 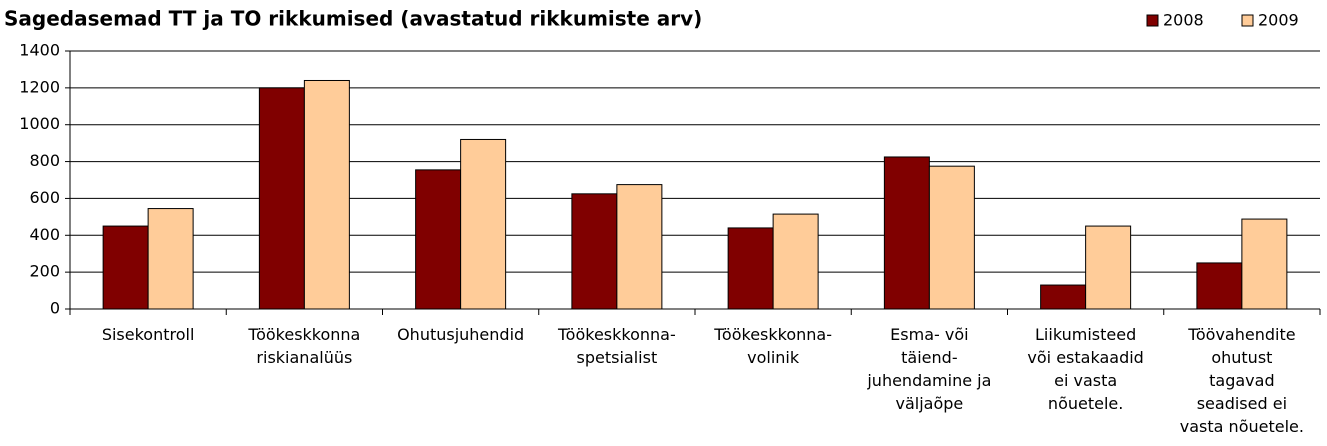 What do you see at coordinates (55, 308) in the screenshot?
I see `y-tick-label: 0` at bounding box center [55, 308].